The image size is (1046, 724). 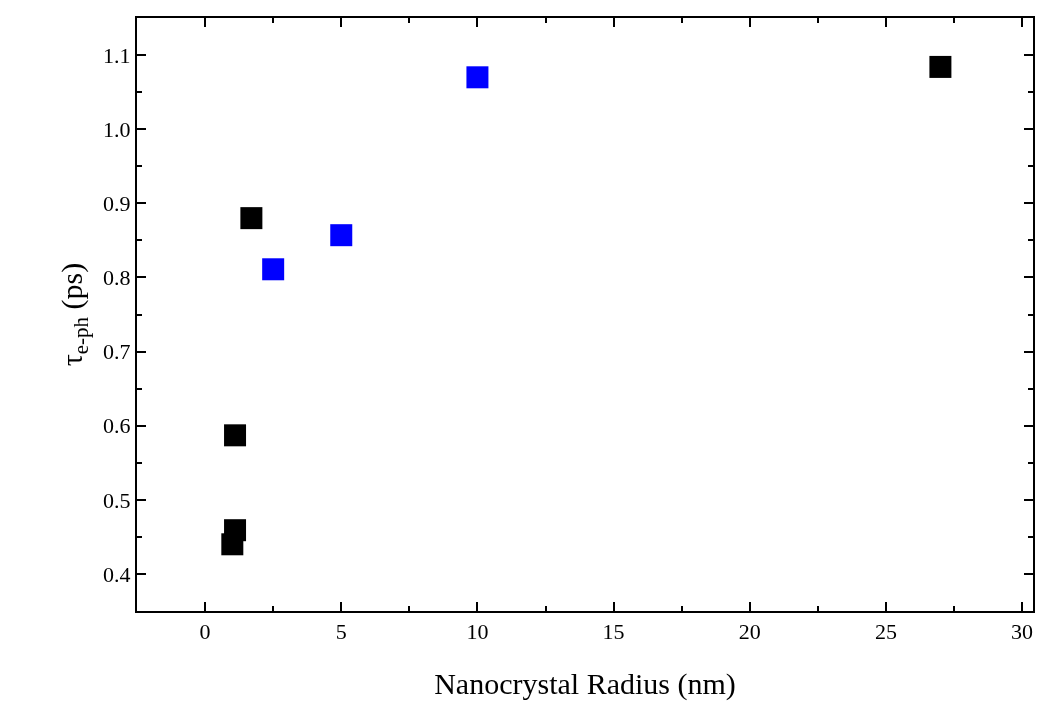 What do you see at coordinates (885, 632) in the screenshot?
I see `x-tick-label: 25` at bounding box center [885, 632].